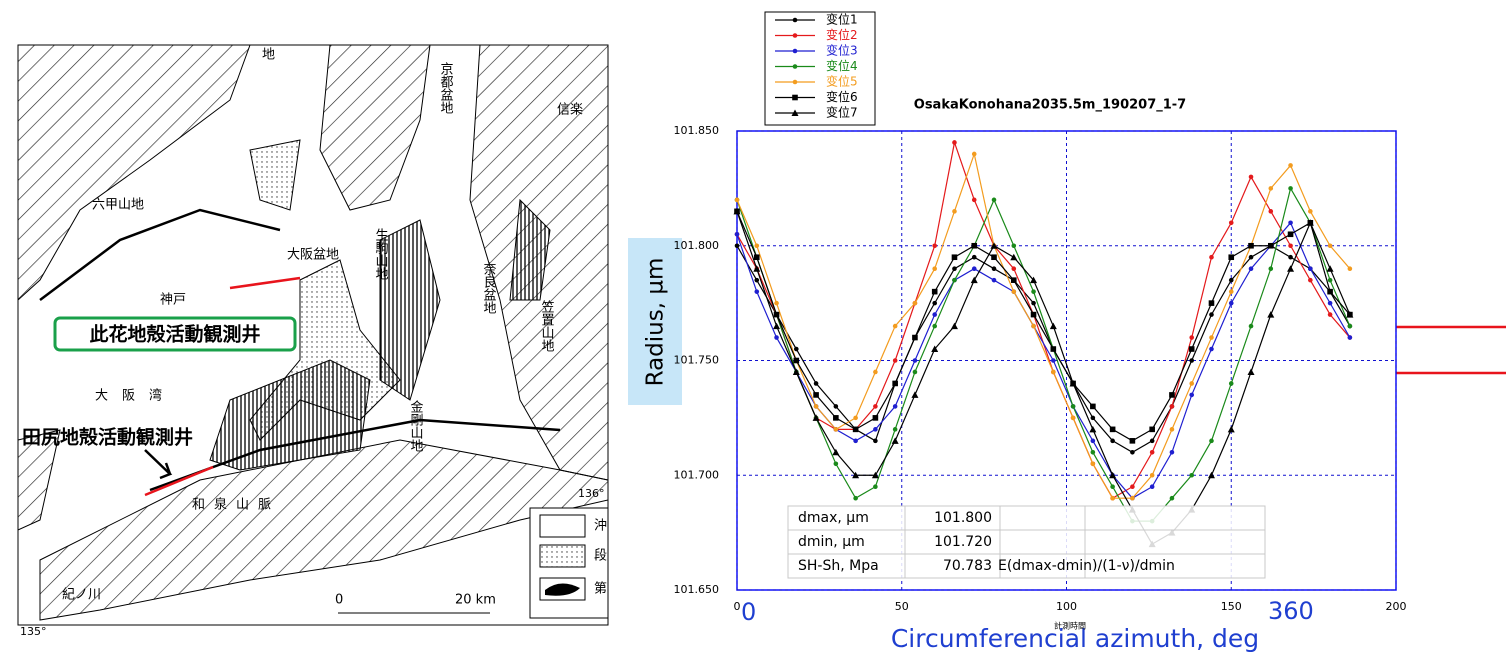 This screenshot has height=657, width=1506. What do you see at coordinates (963, 542) in the screenshot?
I see `table-text: 101.720` at bounding box center [963, 542].